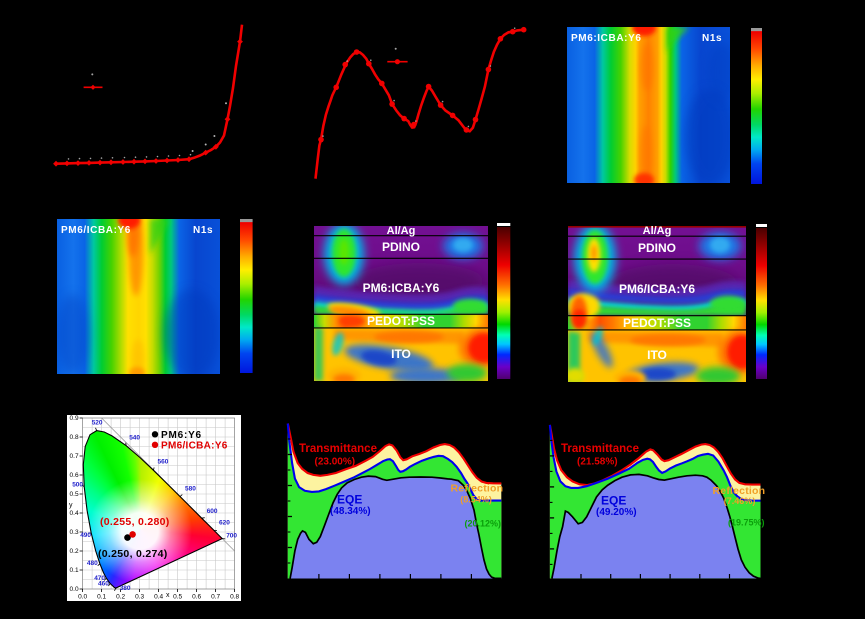  Describe the element at coordinates (92, 563) in the screenshot. I see `svg-text: 480` at that location.